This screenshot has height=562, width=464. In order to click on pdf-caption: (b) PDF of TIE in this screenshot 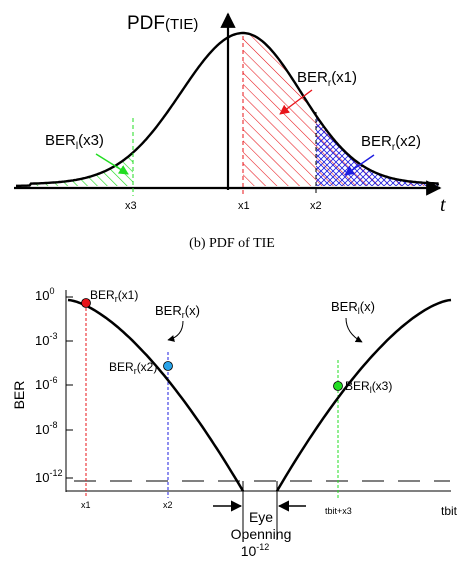, I will do `click(232, 243)`.